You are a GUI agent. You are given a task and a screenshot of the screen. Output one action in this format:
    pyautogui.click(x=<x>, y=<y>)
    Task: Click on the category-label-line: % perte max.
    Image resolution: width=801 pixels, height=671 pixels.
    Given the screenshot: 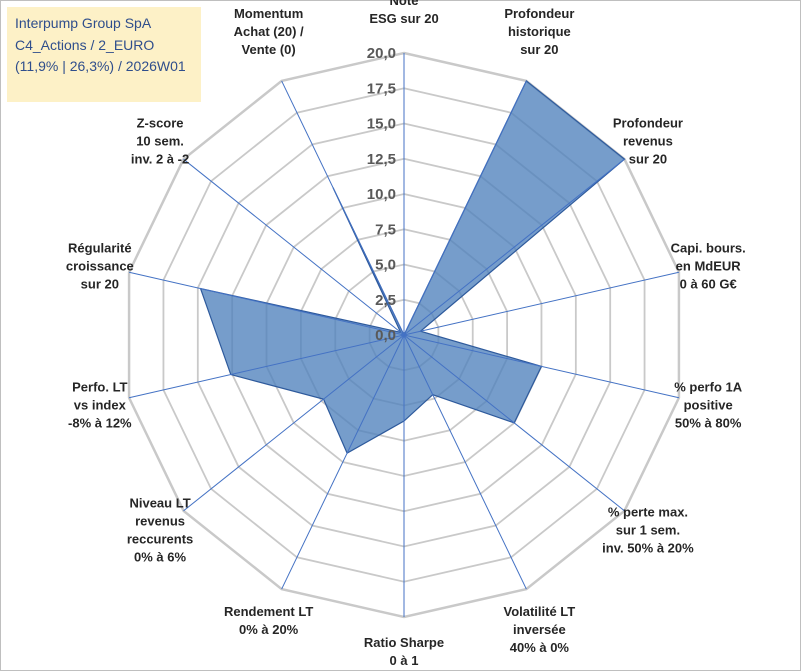 What is the action you would take?
    pyautogui.click(x=648, y=512)
    